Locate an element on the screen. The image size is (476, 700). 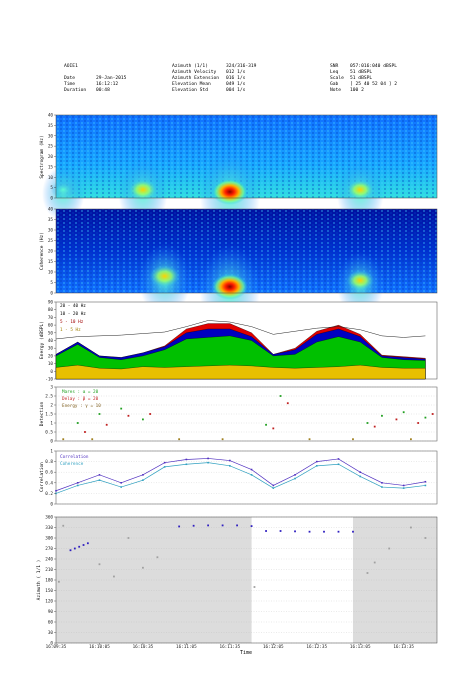
x-tick-label-2: 16:10:35 is located at coordinates (143, 647).